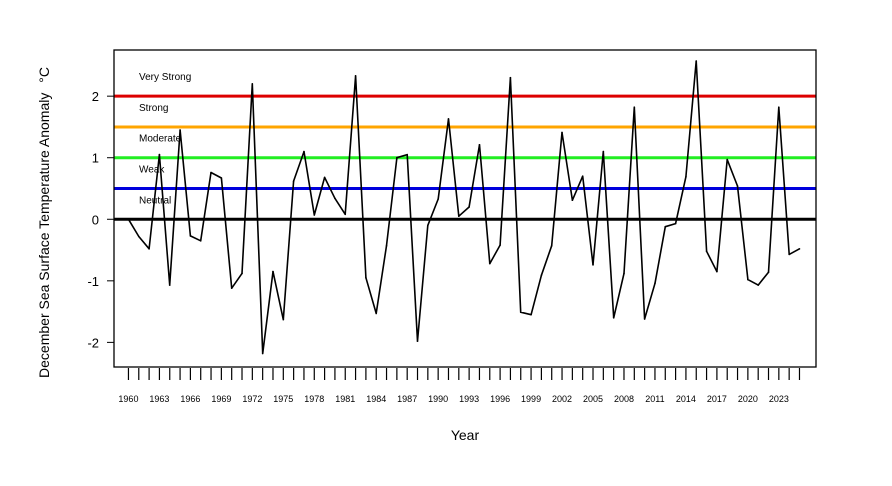 The image size is (892, 486). I want to click on x-tick-label: 2014, so click(686, 399).